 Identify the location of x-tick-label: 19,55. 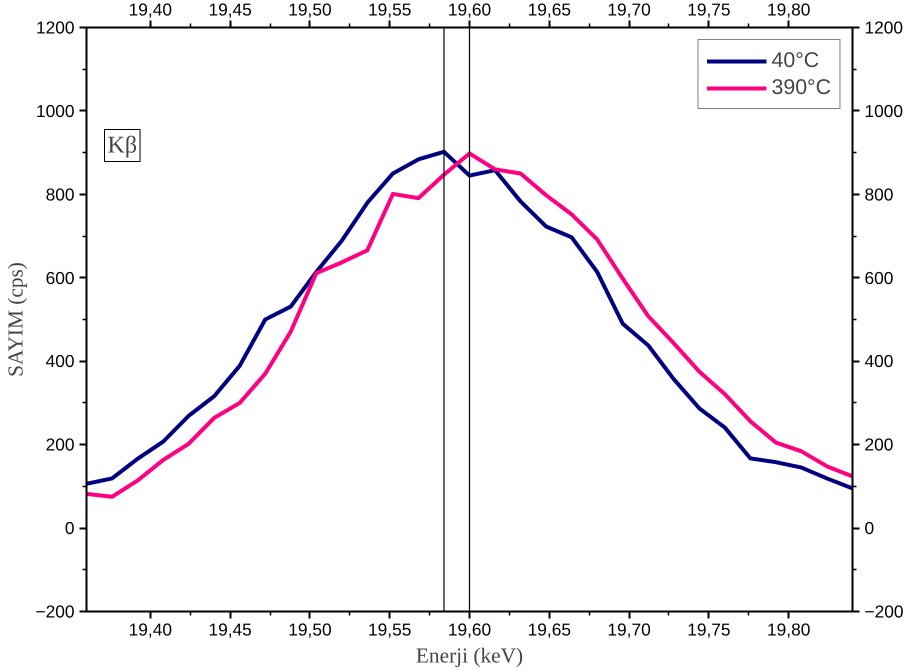
(390, 10).